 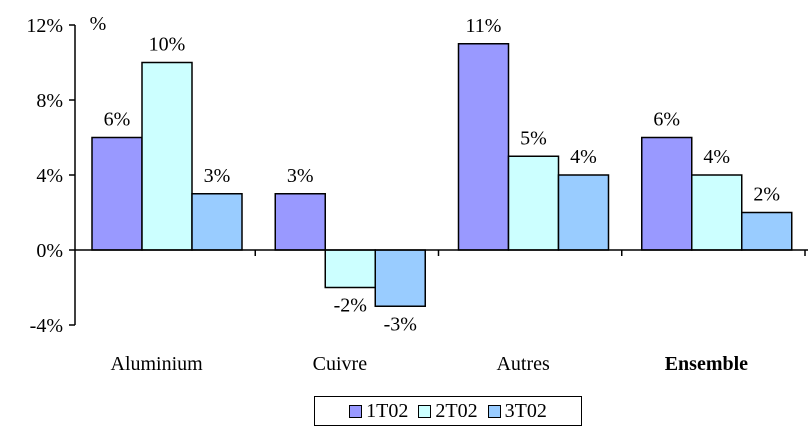 What do you see at coordinates (49, 101) in the screenshot?
I see `y-tick-label: 8%` at bounding box center [49, 101].